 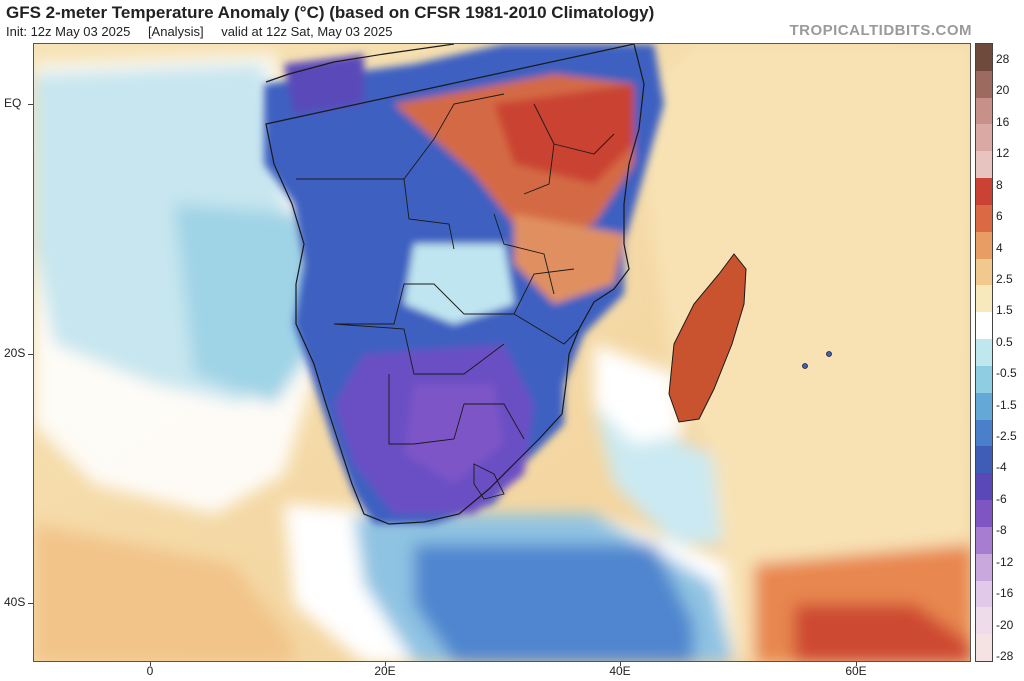 I want to click on colorbar-label: -16, so click(x=1005, y=593).